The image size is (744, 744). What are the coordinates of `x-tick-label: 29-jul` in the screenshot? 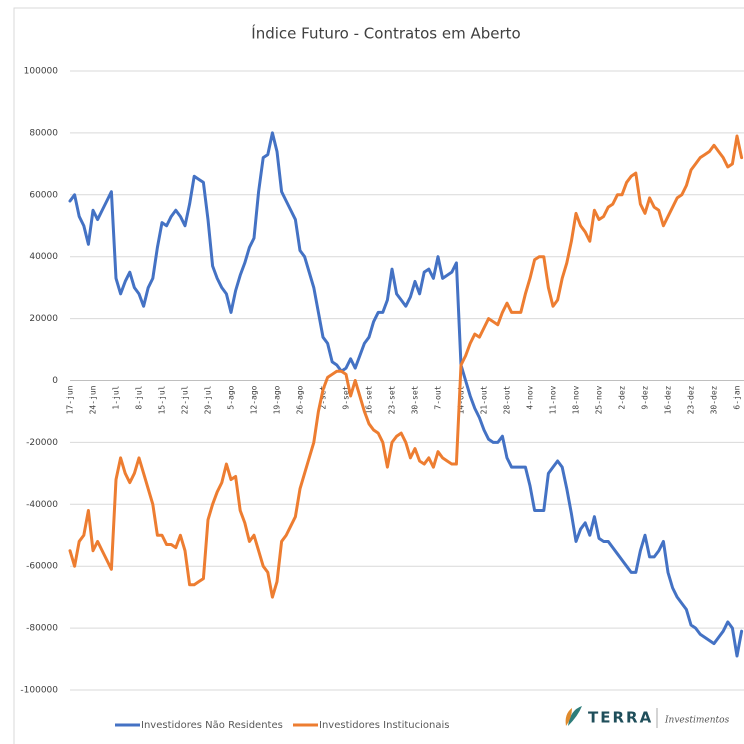 It's located at (208, 399).